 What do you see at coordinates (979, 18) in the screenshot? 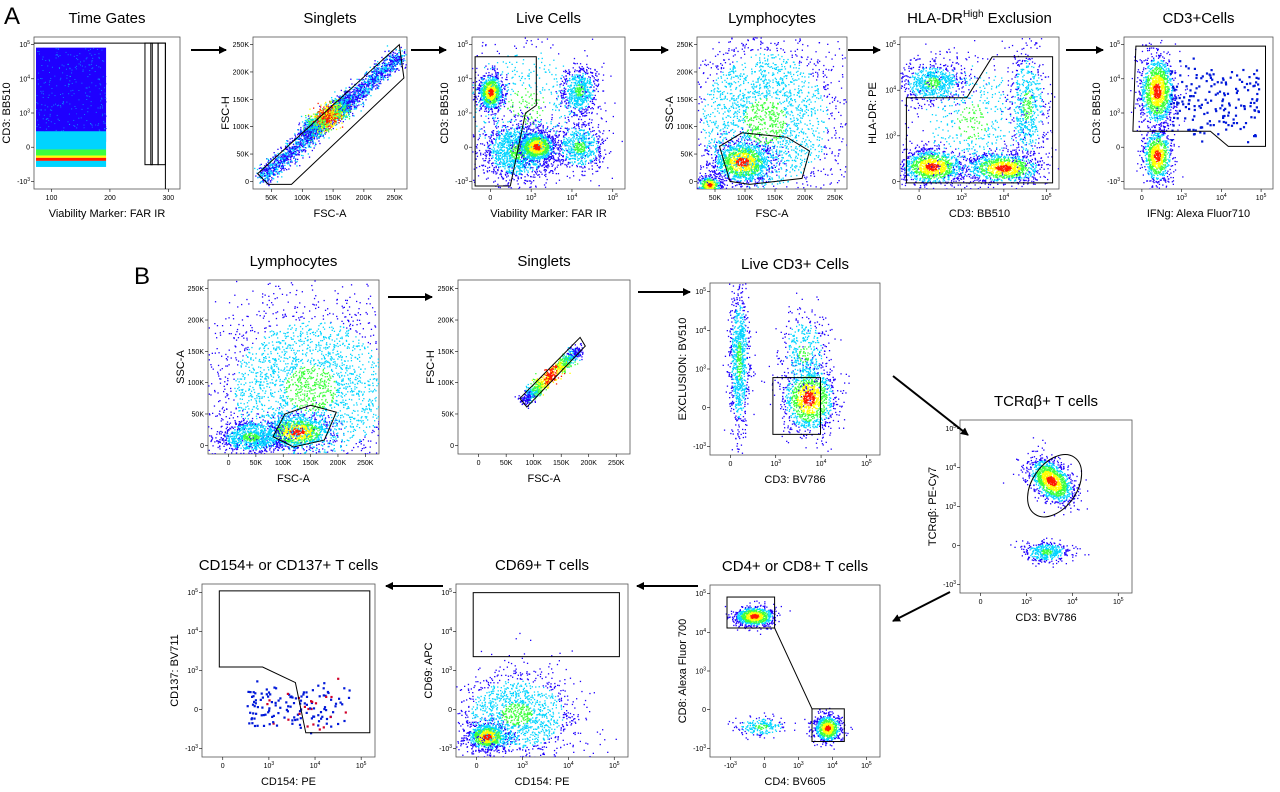
I see `plot-title: HLA-DRHigh Exclusion` at bounding box center [979, 18].